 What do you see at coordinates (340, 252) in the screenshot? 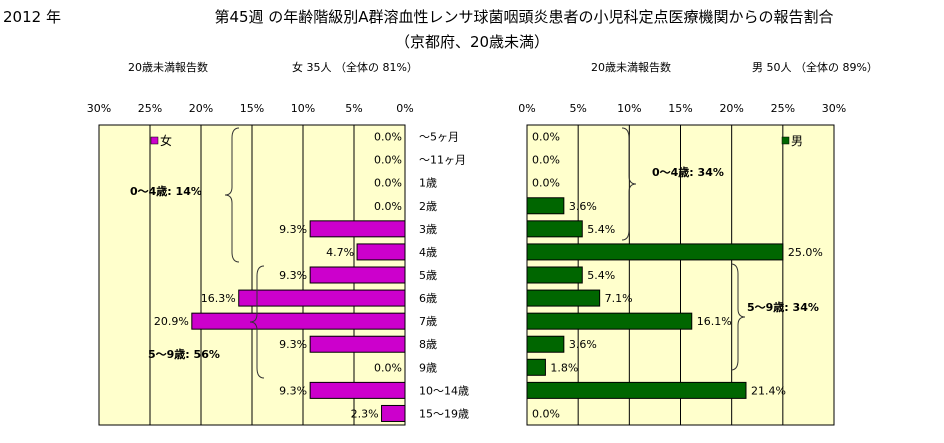
I see `female-data-label: 4.7%` at bounding box center [340, 252].